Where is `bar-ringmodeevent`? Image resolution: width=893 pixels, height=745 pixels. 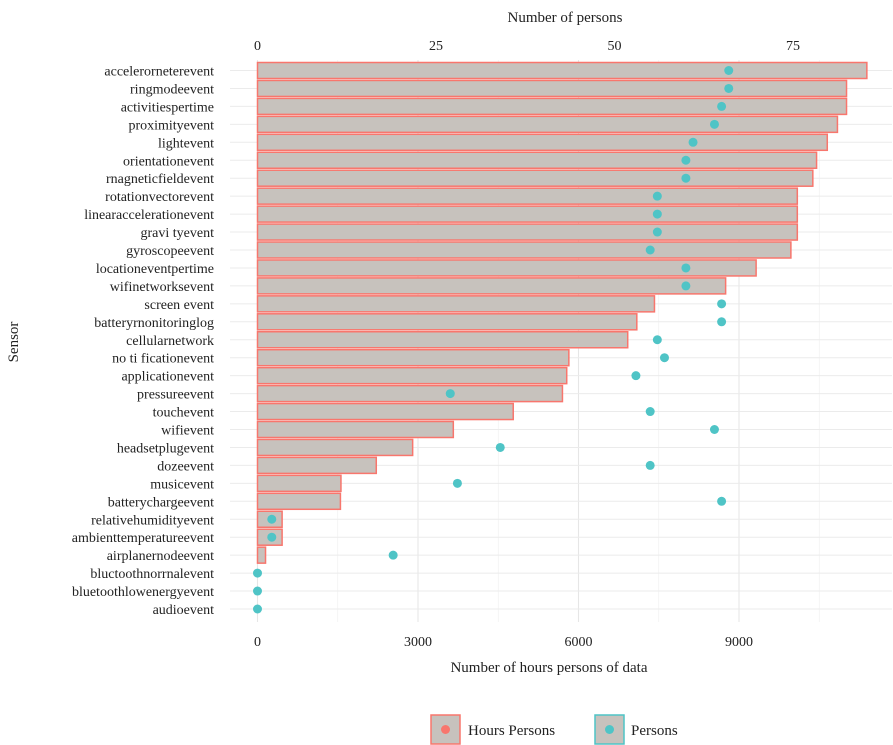
bar-ringmodeevent is located at coordinates (552, 88).